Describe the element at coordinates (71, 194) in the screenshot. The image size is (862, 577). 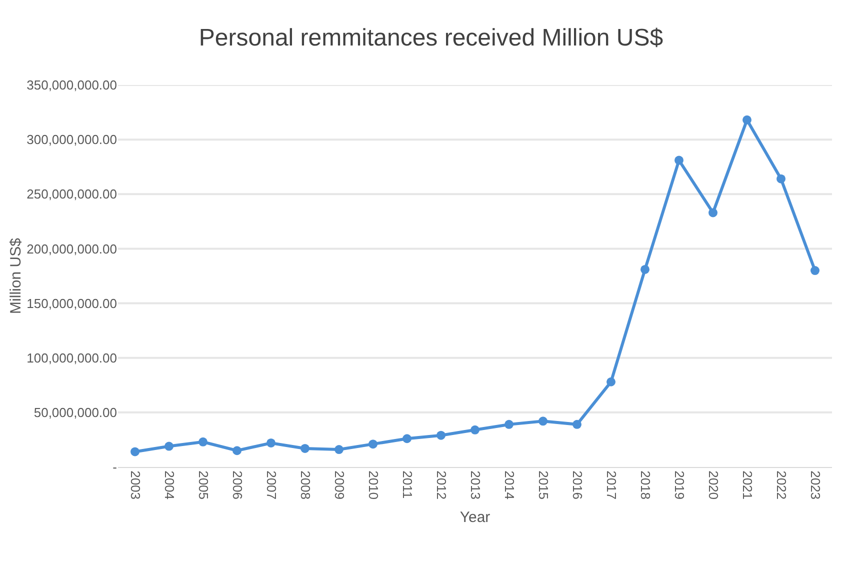
I see `y-tick-label: 250,000,000.00` at that location.